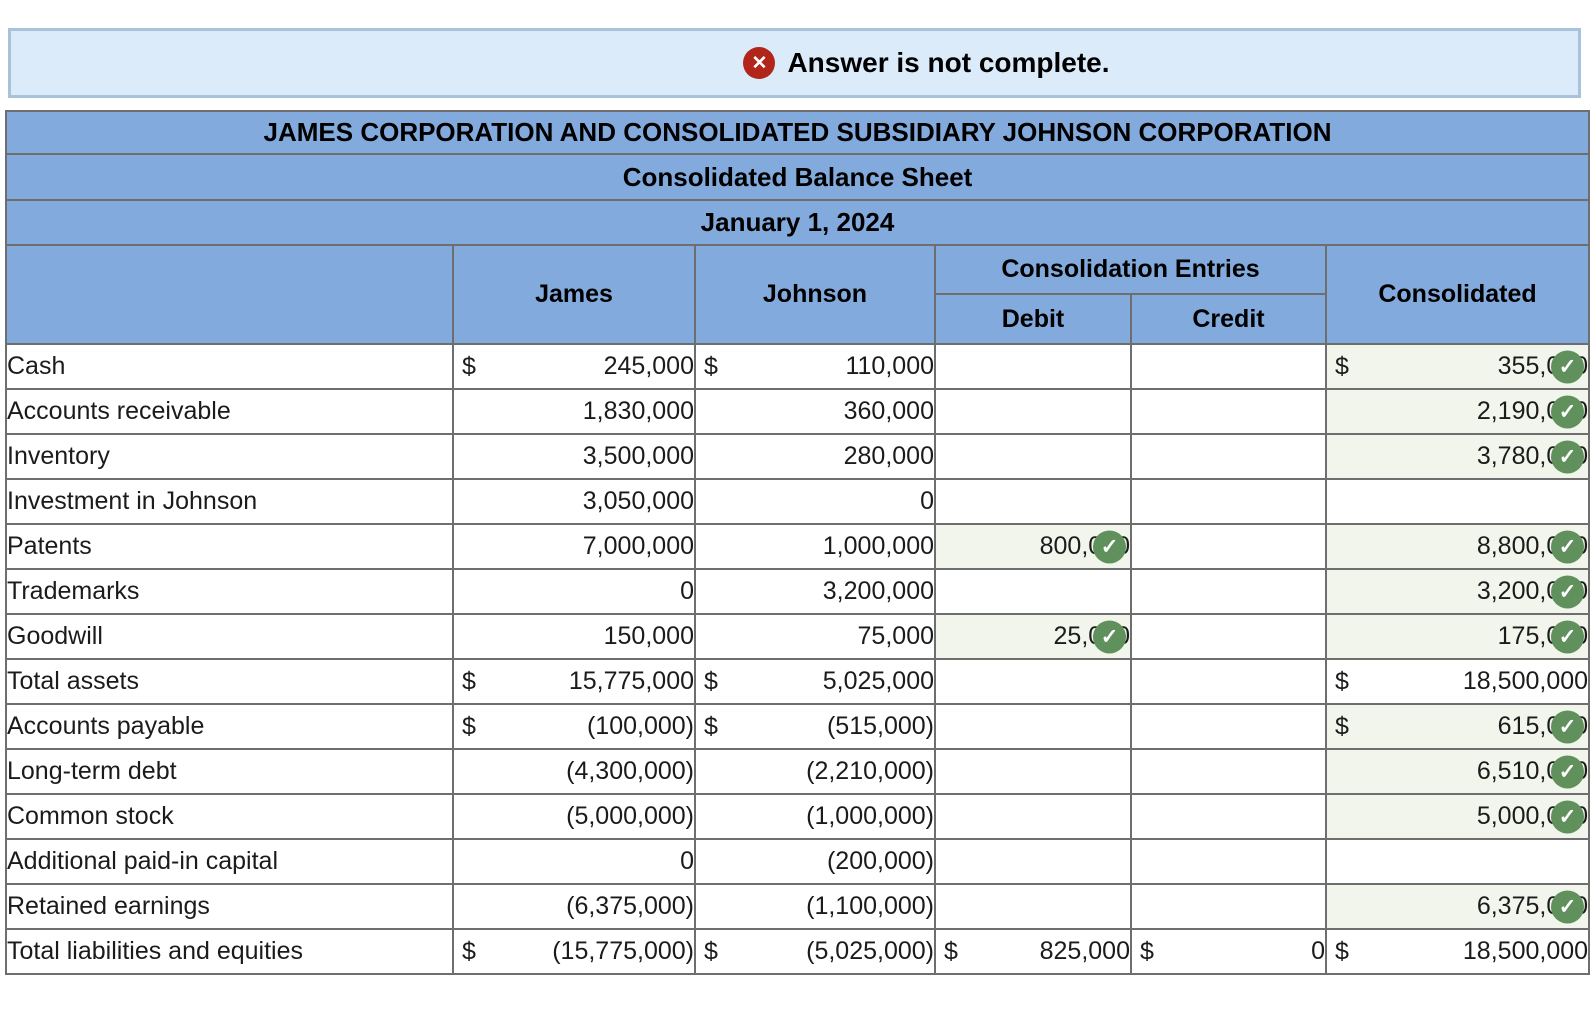 This screenshot has height=1013, width=1591. What do you see at coordinates (229, 546) in the screenshot?
I see `row-label: Patents` at bounding box center [229, 546].